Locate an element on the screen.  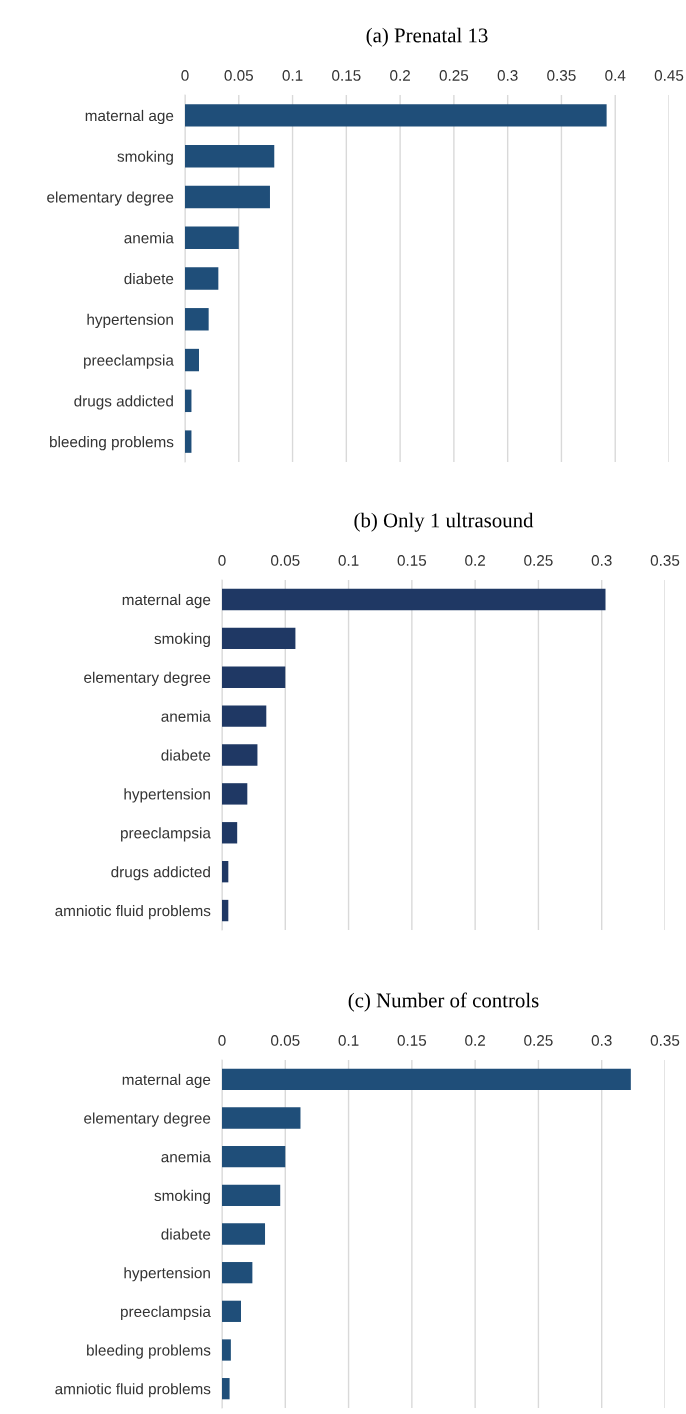
chart-title: (c) Number of controls is located at coordinates (443, 1002).